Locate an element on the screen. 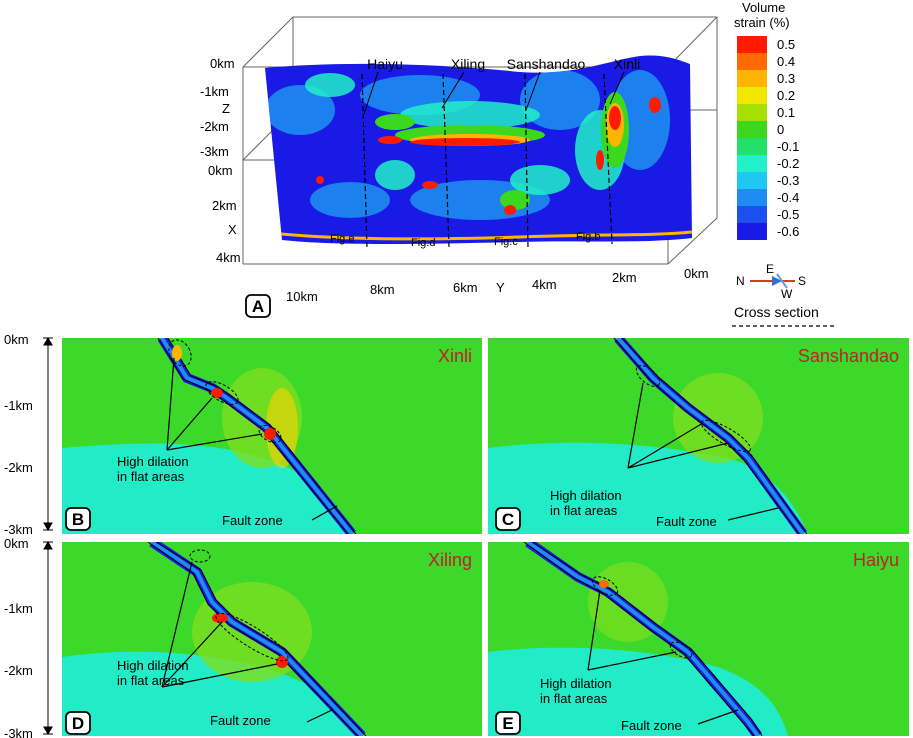 The image size is (913, 738). cross-section-legend-label: Cross section is located at coordinates (776, 312).